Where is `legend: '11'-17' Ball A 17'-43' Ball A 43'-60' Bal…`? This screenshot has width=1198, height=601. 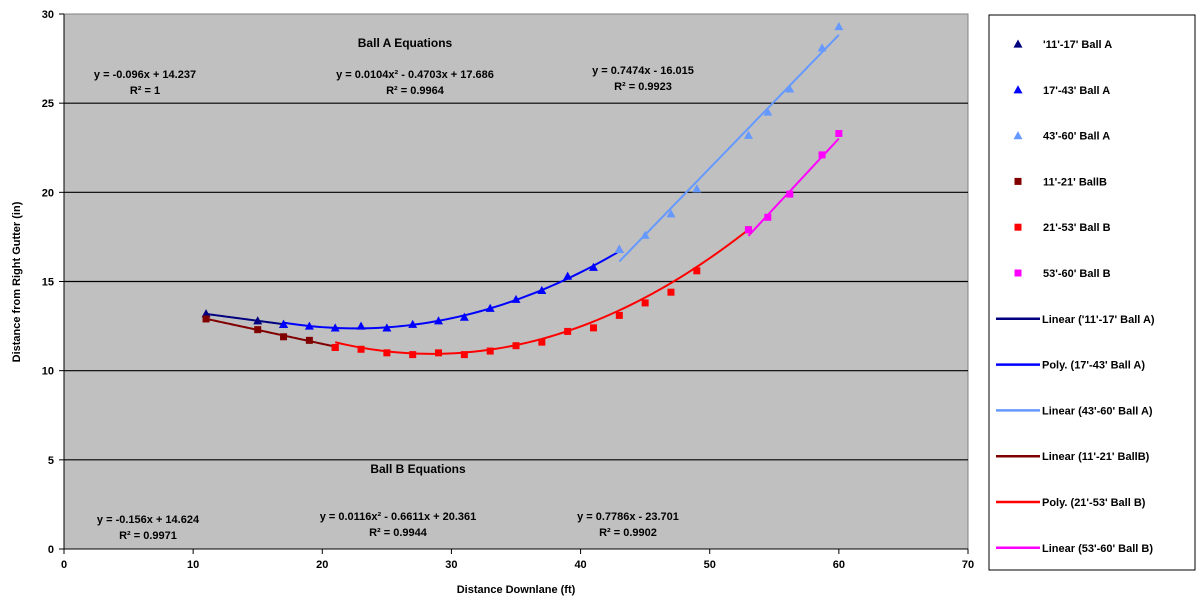
legend: '11'-17' Ball A 17'-43' Ball A 43'-60' Bal… is located at coordinates (1075, 297).